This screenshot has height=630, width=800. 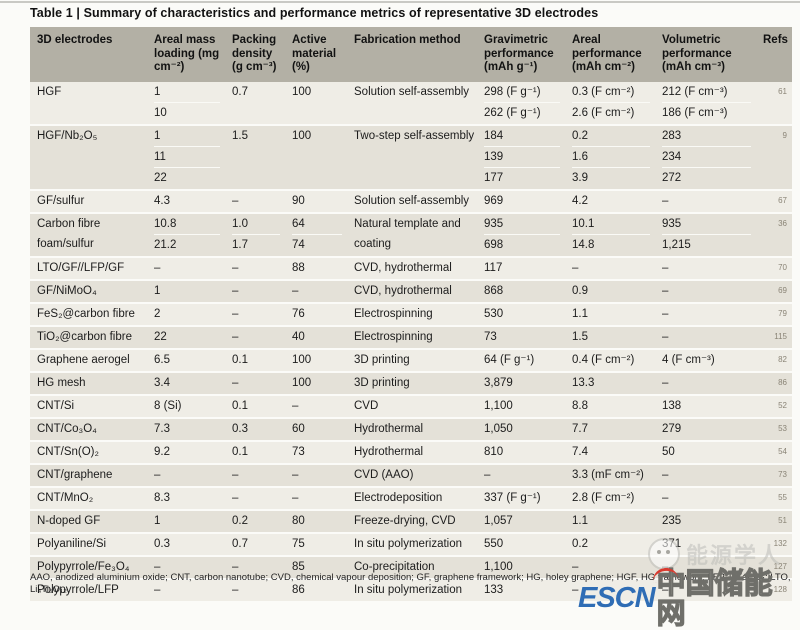 I want to click on column-header-active: Active material (%), so click(x=314, y=53).